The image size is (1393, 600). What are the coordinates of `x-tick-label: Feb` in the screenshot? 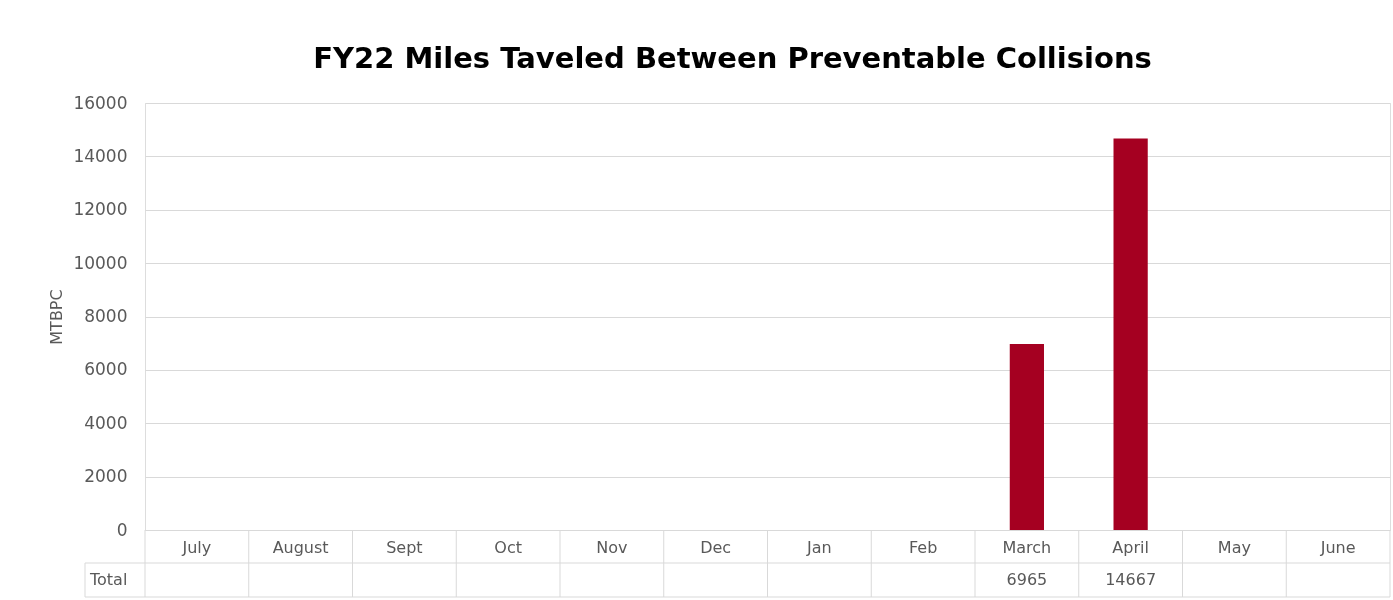 It's located at (923, 547).